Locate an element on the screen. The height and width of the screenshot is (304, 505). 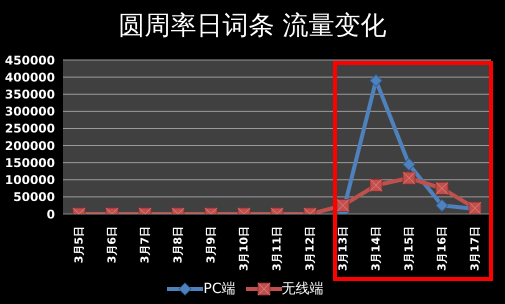
x-tick-label: 3月10日 is located at coordinates (244, 248).